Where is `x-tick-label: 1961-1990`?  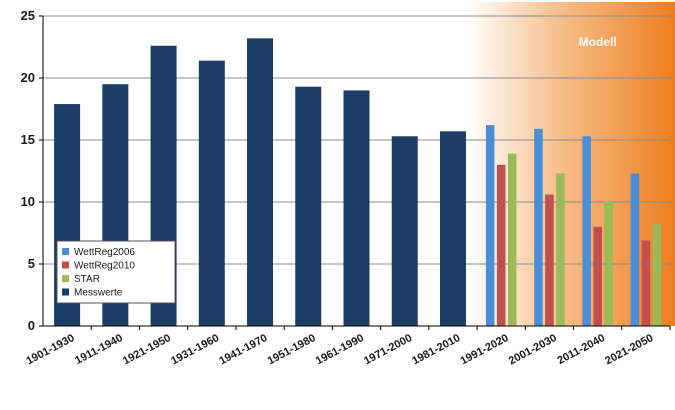
x-tick-label: 1961-1990 is located at coordinates (340, 349).